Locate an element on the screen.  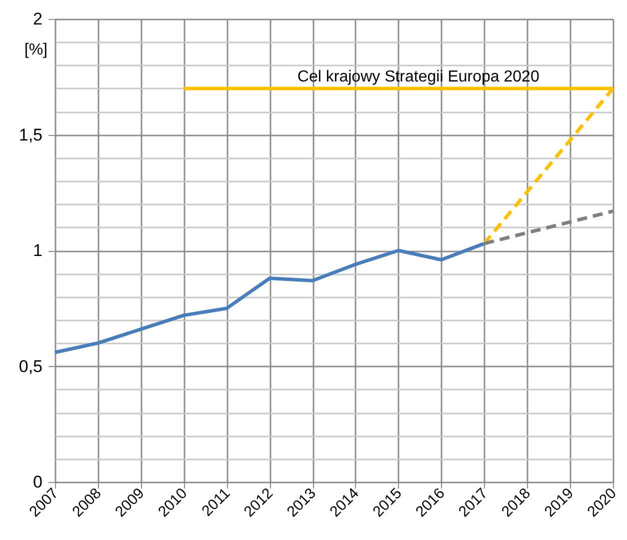
y-tick-label: 0 is located at coordinates (37, 482).